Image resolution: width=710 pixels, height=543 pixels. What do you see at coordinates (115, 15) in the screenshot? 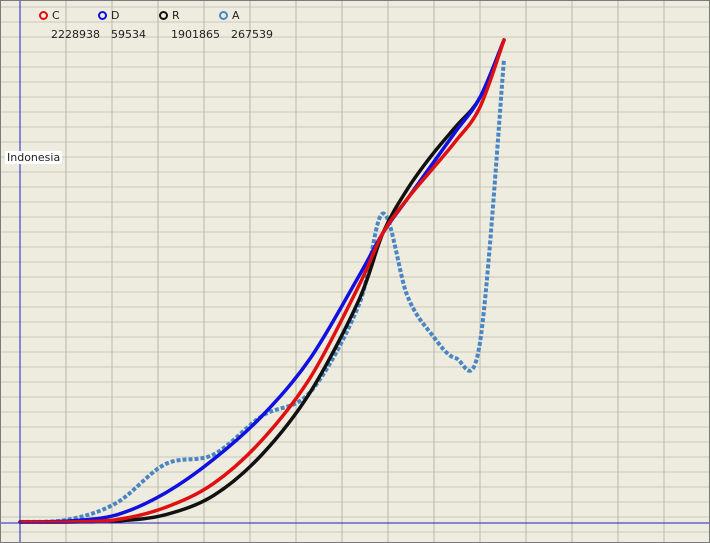
I see `legend-key: D` at bounding box center [115, 15].